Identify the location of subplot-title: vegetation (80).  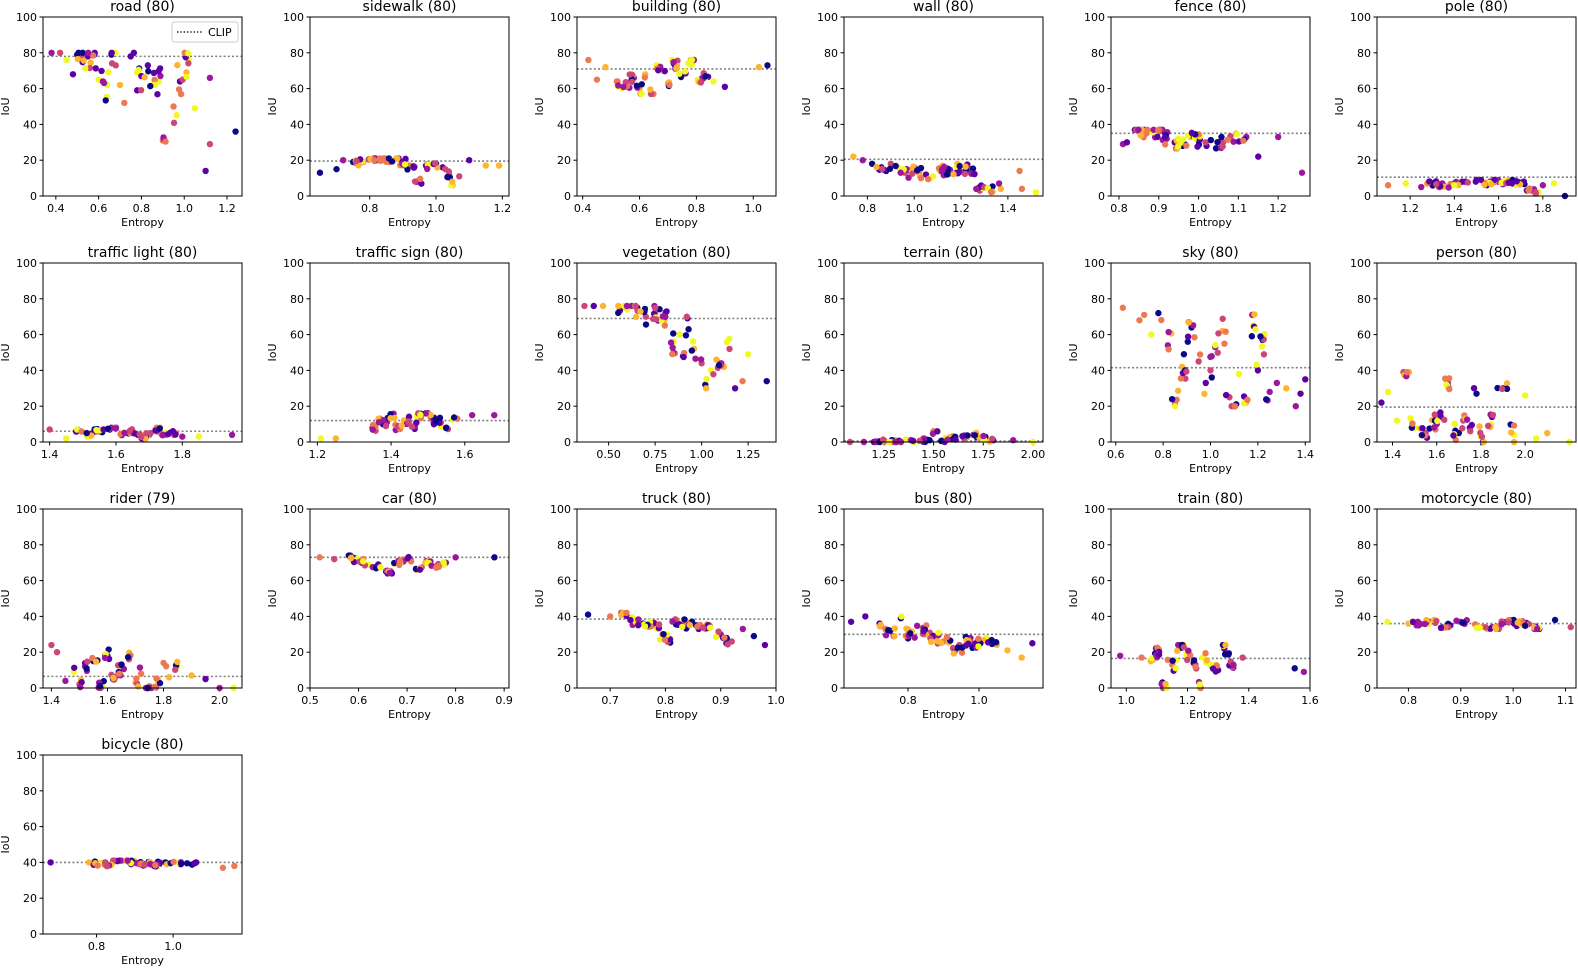
(676, 253).